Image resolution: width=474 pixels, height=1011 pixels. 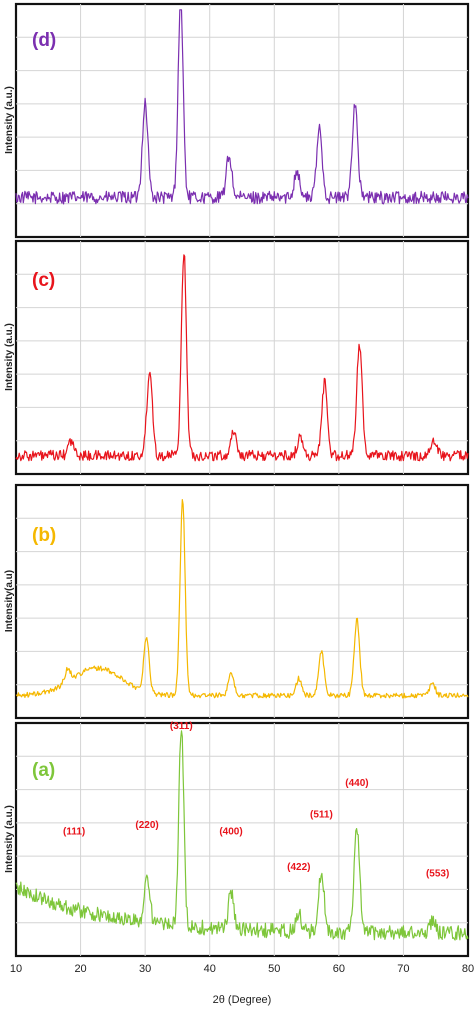 I want to click on peak-label: (220), so click(x=146, y=825).